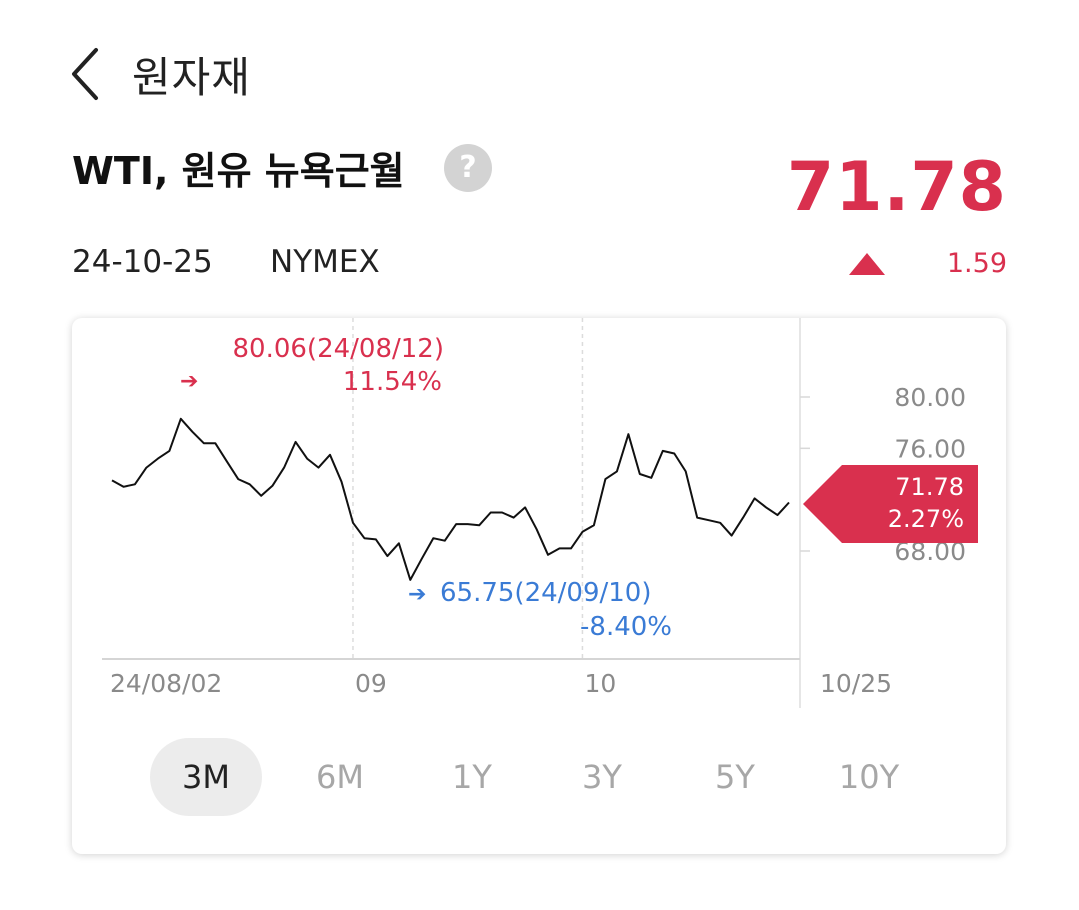 The height and width of the screenshot is (910, 1079). Describe the element at coordinates (472, 777) in the screenshot. I see `range-tab-1y: 1Y` at that location.